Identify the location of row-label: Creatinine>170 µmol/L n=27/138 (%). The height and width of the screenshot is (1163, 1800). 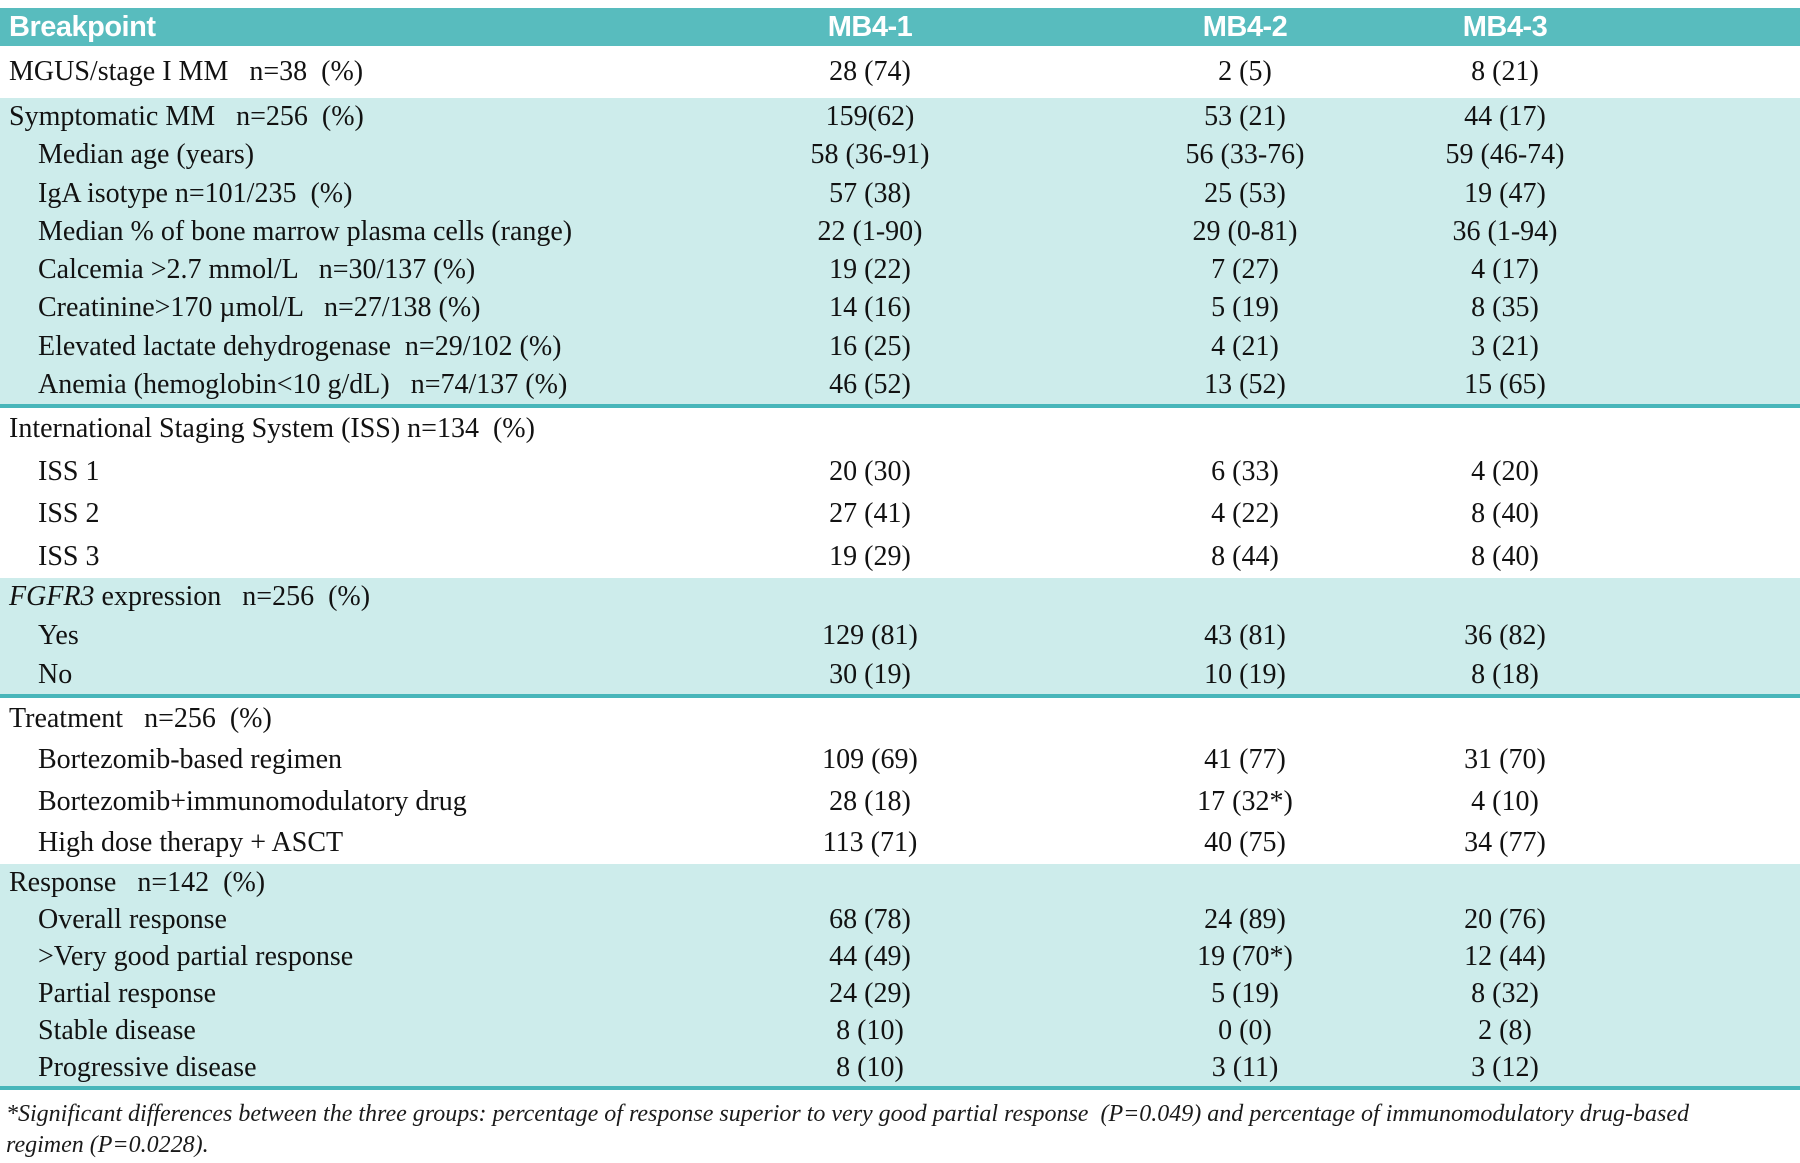
(259, 308).